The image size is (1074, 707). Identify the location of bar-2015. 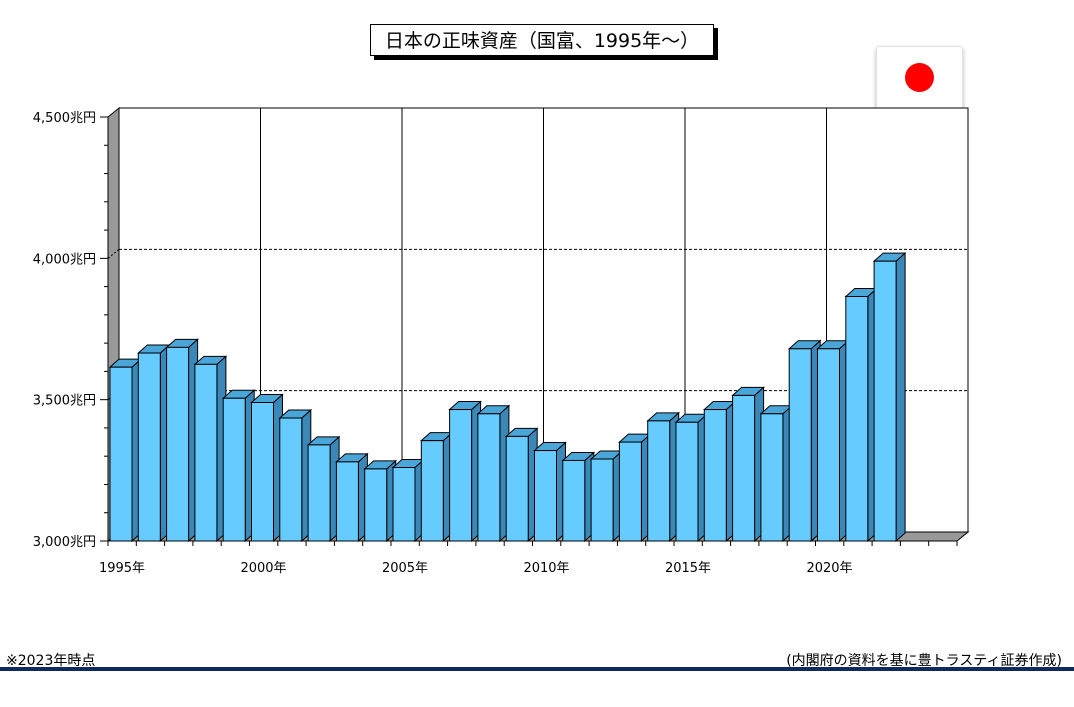
(691, 478).